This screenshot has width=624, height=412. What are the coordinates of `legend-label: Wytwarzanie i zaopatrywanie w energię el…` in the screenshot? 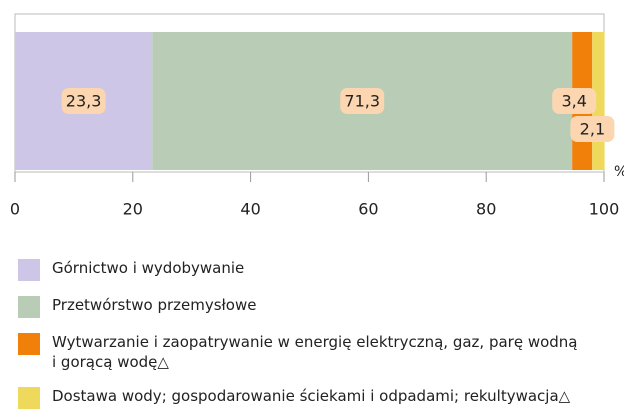 It's located at (315, 352).